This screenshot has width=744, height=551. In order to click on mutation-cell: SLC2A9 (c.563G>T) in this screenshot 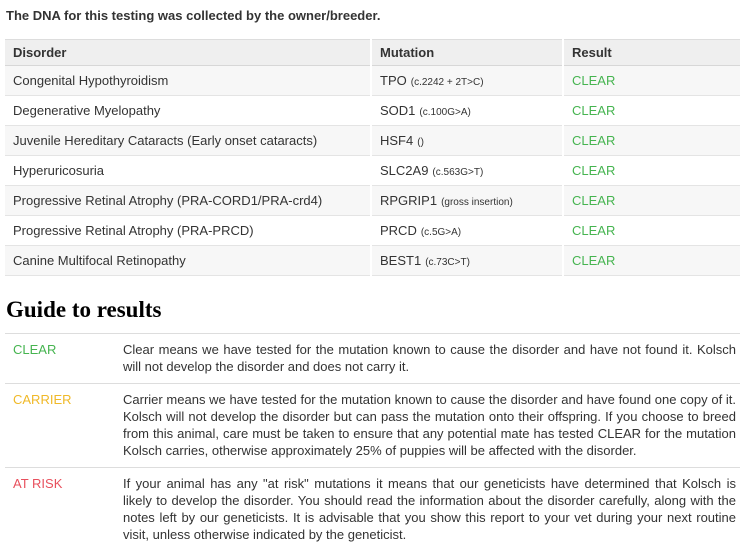, I will do `click(466, 170)`.